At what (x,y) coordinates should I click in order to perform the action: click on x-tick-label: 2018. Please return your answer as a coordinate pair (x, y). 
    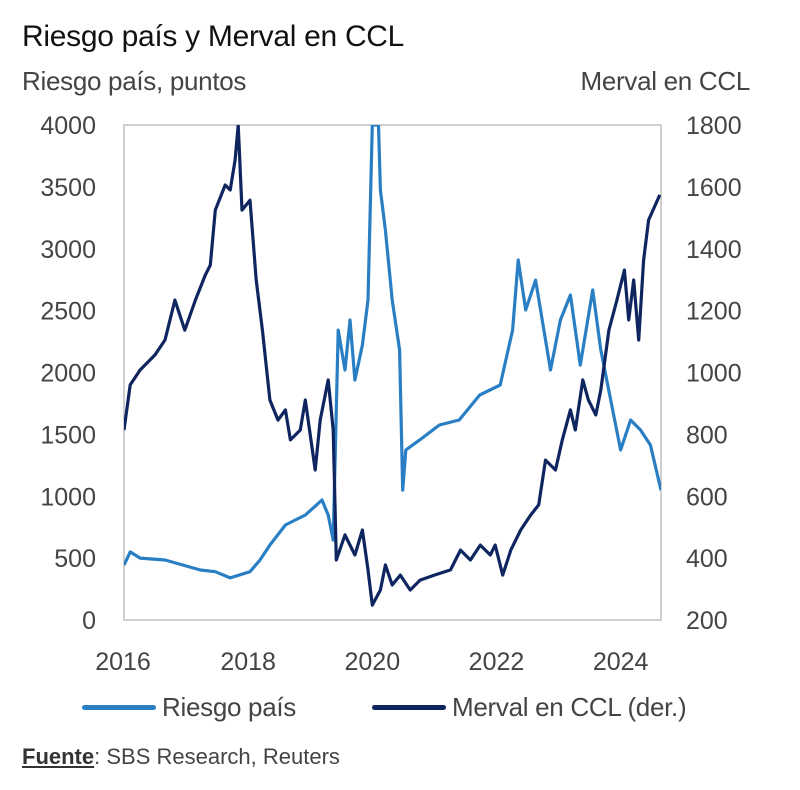
    Looking at the image, I should click on (248, 662).